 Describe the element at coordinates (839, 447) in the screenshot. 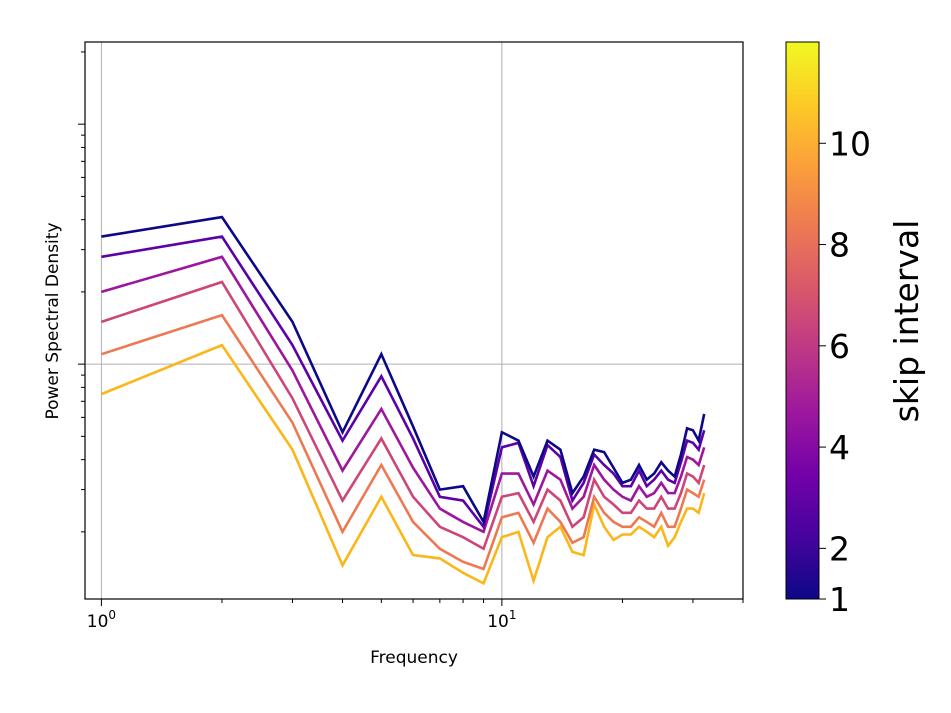

I see `colorbar-tick-label: 4` at that location.